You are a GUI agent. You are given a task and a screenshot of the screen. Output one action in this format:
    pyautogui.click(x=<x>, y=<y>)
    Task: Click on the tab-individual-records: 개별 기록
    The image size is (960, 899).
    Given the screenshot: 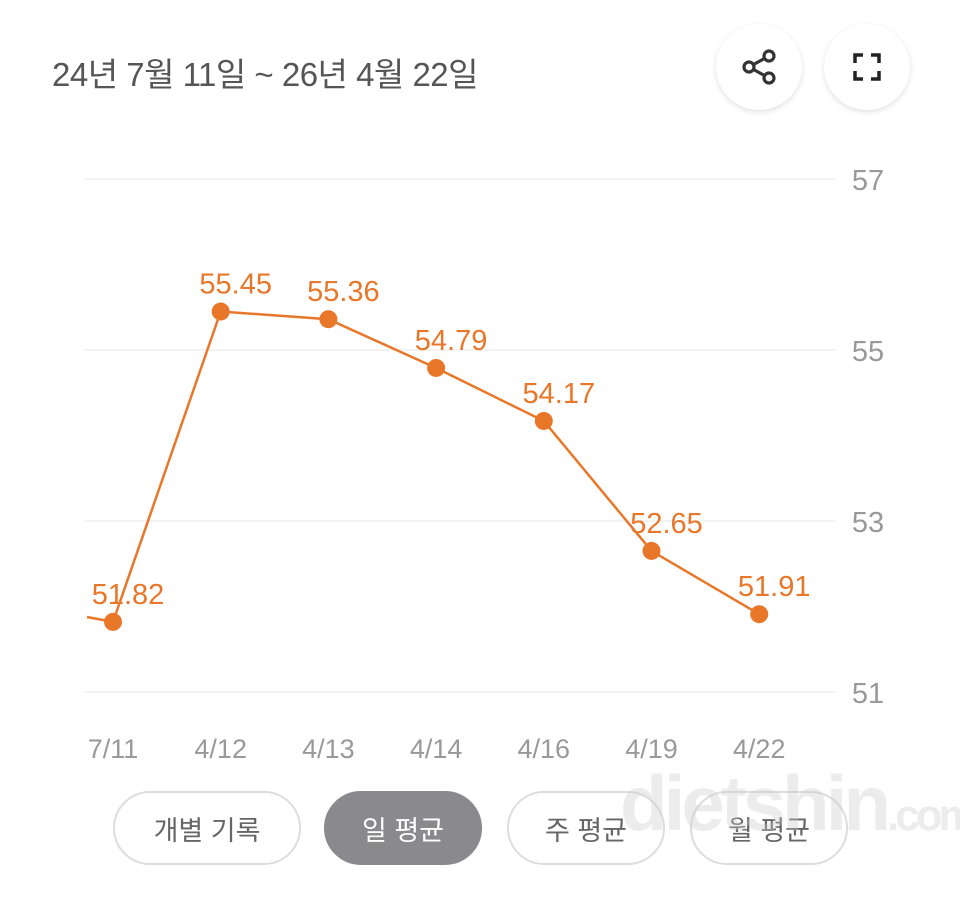 What is the action you would take?
    pyautogui.click(x=207, y=828)
    